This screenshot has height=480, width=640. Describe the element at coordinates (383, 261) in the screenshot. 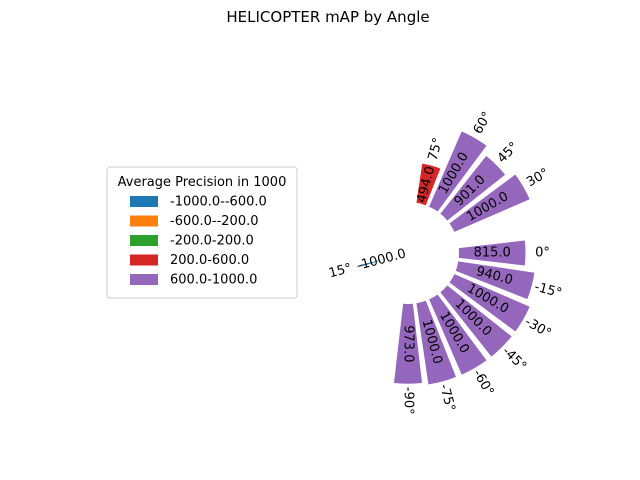

I see `bar-15°` at that location.